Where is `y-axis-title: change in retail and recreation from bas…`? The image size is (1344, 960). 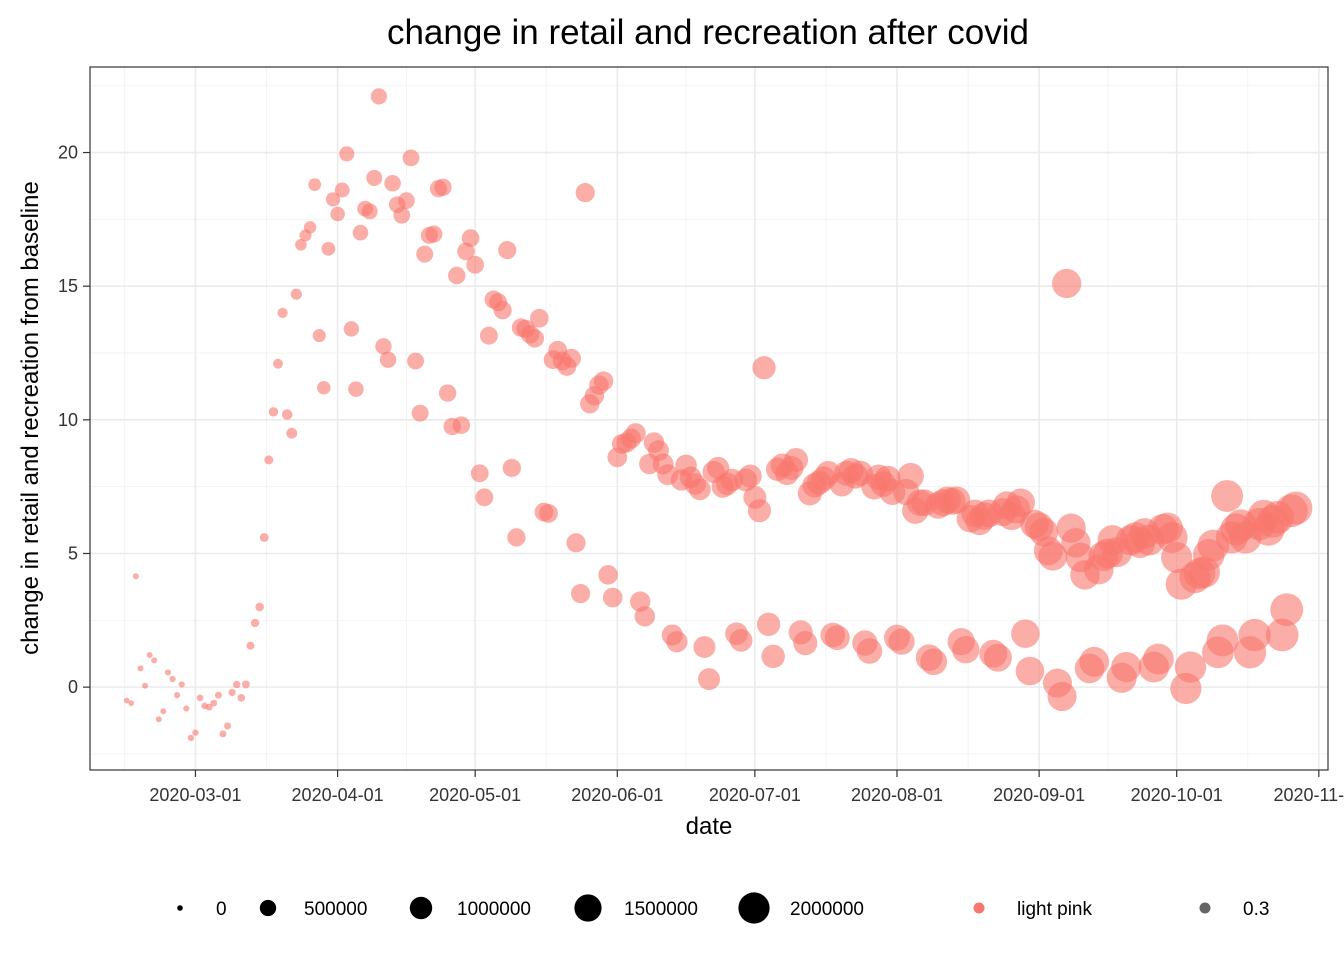 y-axis-title: change in retail and recreation from bas… is located at coordinates (30, 418).